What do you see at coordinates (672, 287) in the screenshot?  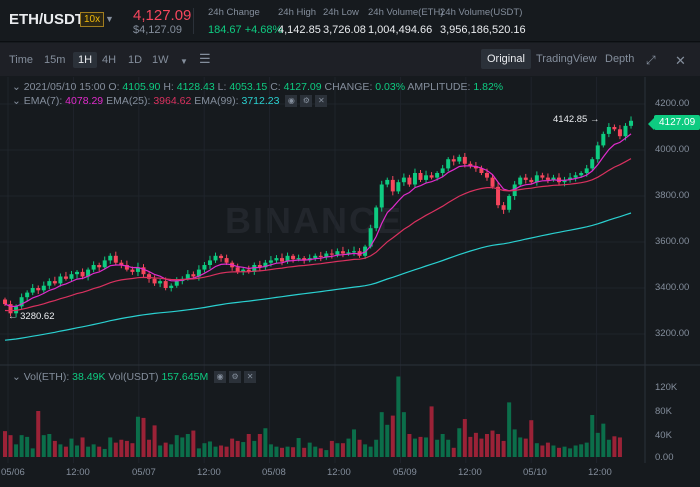 I see `price-tick: 3400.00` at bounding box center [672, 287].